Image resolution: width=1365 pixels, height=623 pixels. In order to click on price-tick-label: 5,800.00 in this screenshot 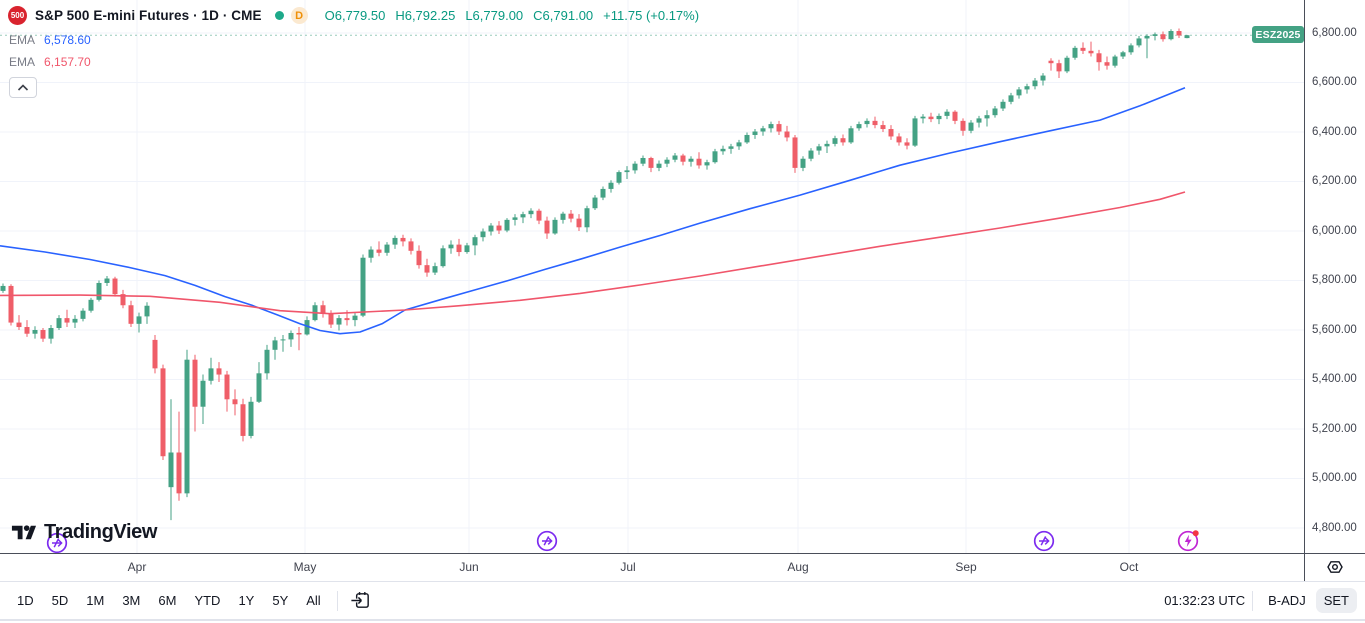, I will do `click(1334, 280)`.